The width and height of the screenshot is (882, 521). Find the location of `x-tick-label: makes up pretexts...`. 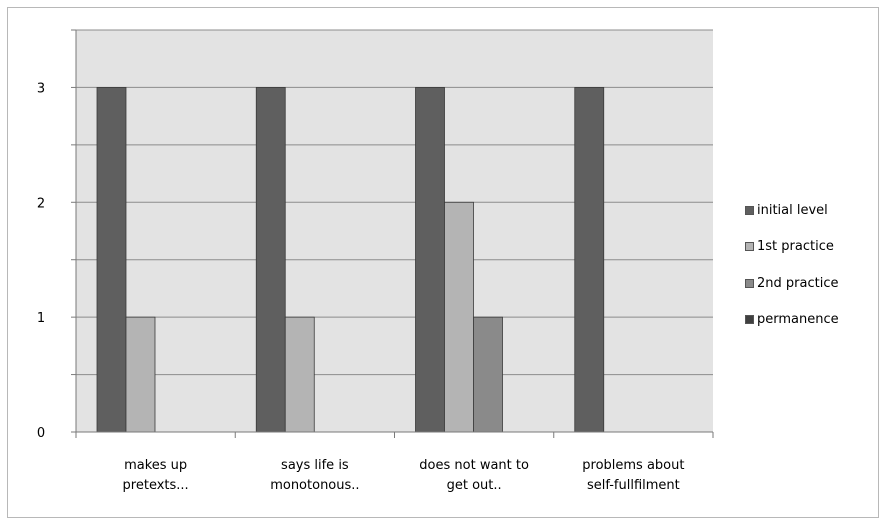

x-tick-label: makes up pretexts... is located at coordinates (156, 475).